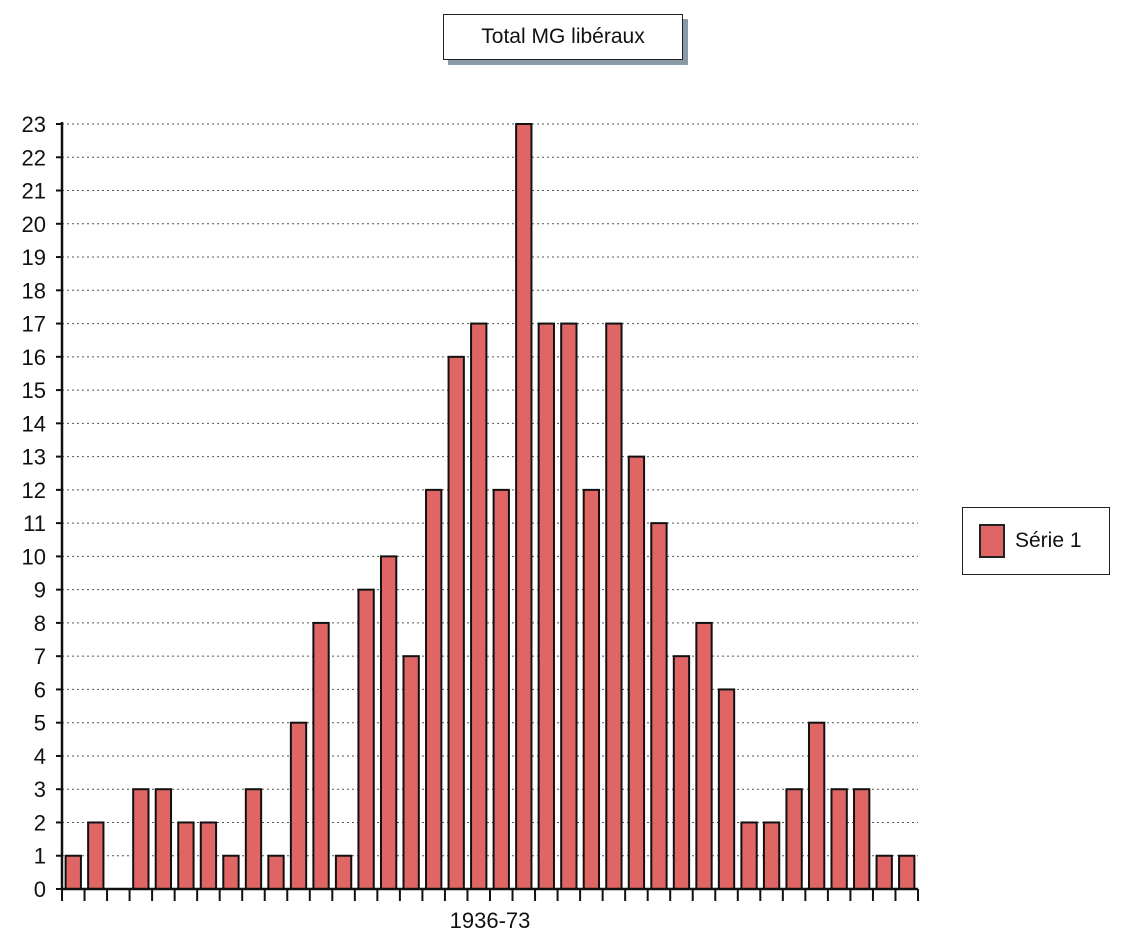  What do you see at coordinates (40, 889) in the screenshot?
I see `y-tick-label: 0` at bounding box center [40, 889].